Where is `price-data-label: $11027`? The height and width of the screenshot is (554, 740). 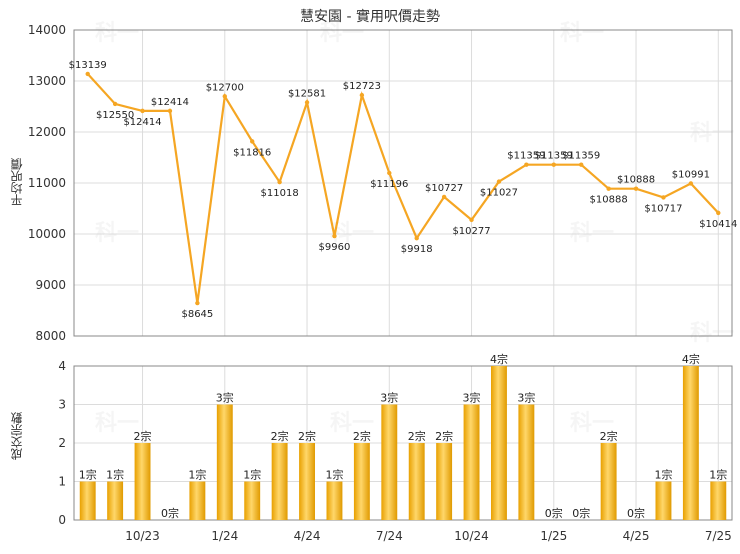
price-data-label: $11027 is located at coordinates (499, 193).